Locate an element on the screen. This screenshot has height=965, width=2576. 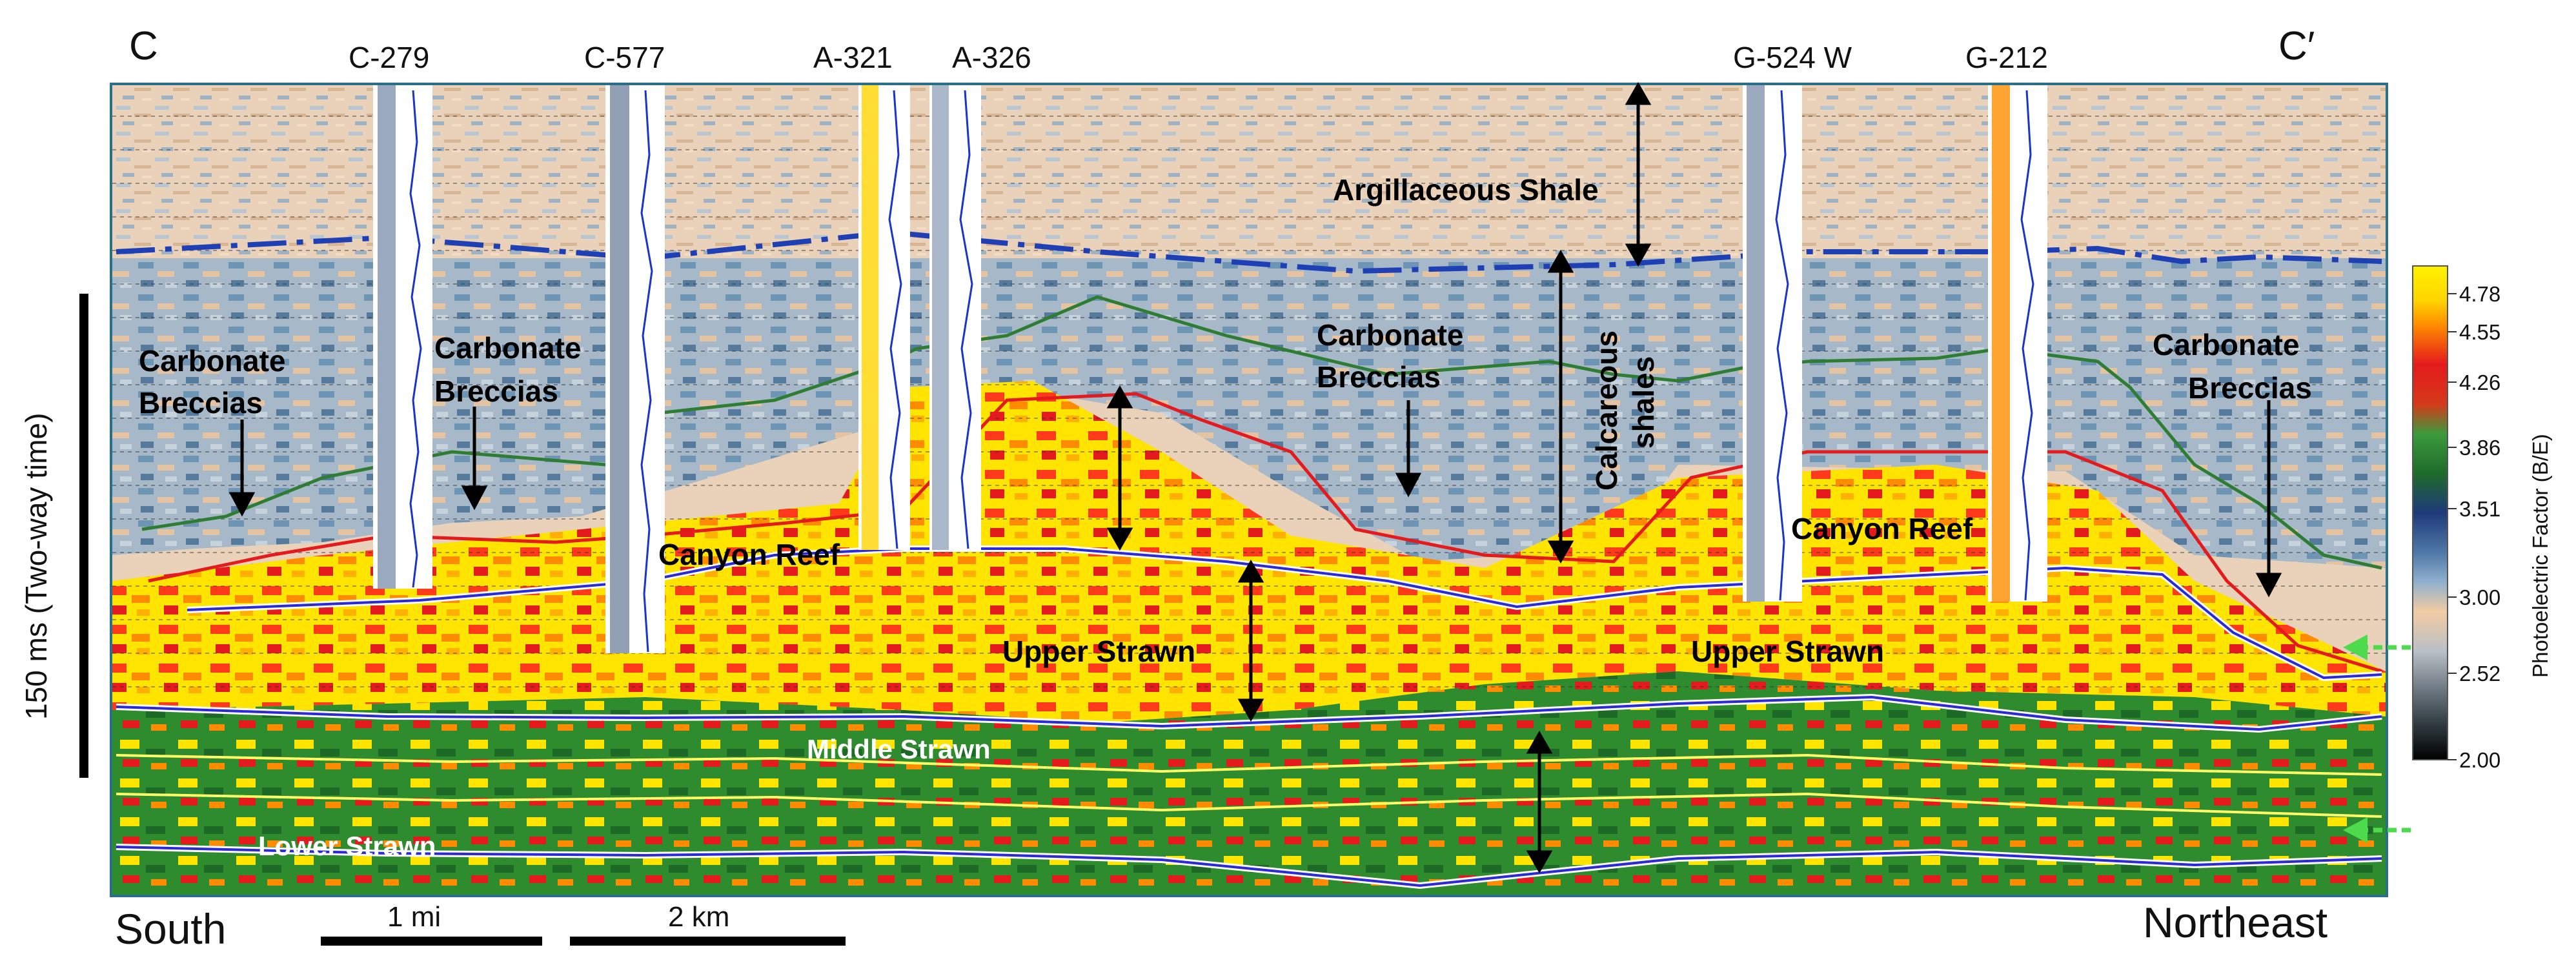
unit-label-carbonate-breccias-4: Carbonate is located at coordinates (2226, 344).